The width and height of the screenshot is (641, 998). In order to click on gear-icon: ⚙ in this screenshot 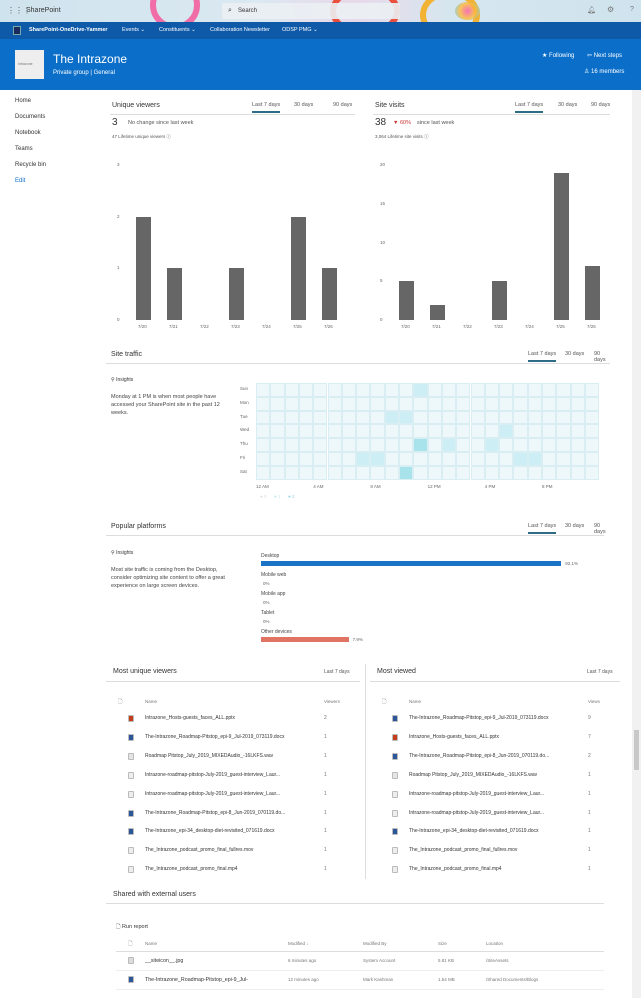, I will do `click(611, 9)`.